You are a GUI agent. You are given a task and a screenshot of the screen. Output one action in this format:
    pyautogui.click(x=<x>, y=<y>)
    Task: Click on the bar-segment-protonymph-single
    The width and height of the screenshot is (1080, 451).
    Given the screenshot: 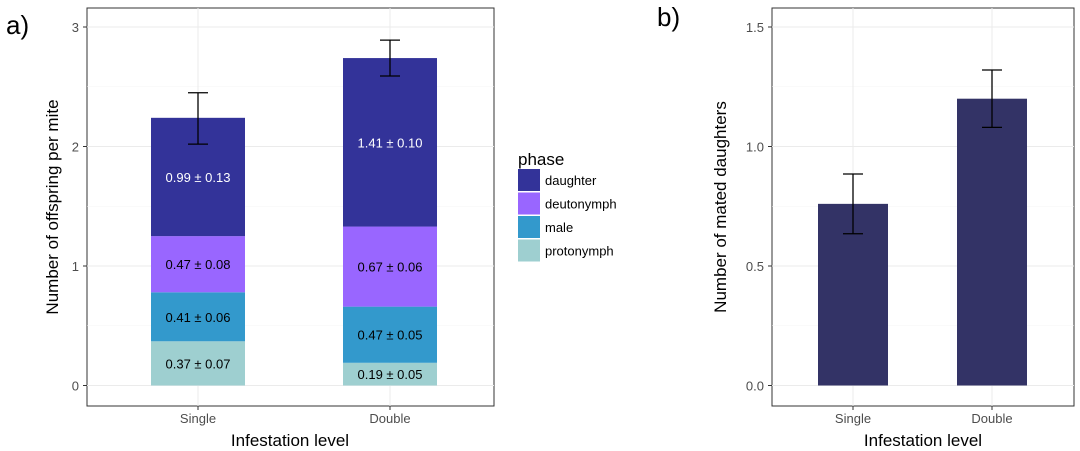 What is the action you would take?
    pyautogui.click(x=198, y=363)
    